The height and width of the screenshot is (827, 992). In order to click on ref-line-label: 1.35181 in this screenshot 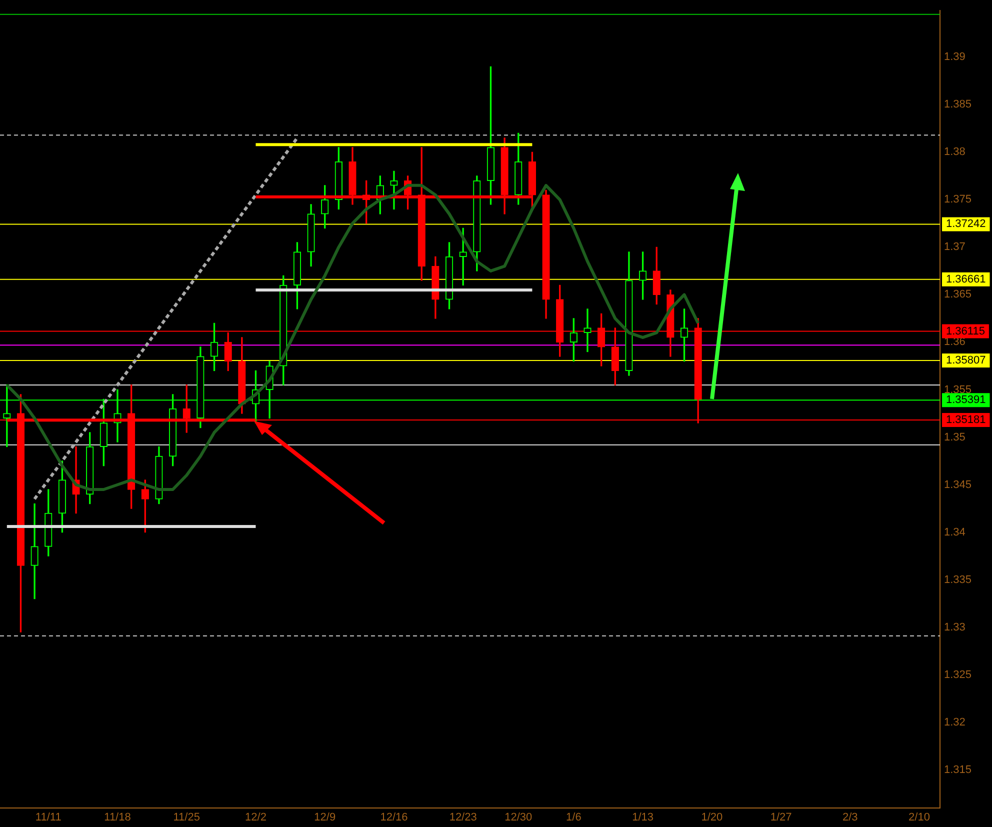, I will do `click(966, 420)`.